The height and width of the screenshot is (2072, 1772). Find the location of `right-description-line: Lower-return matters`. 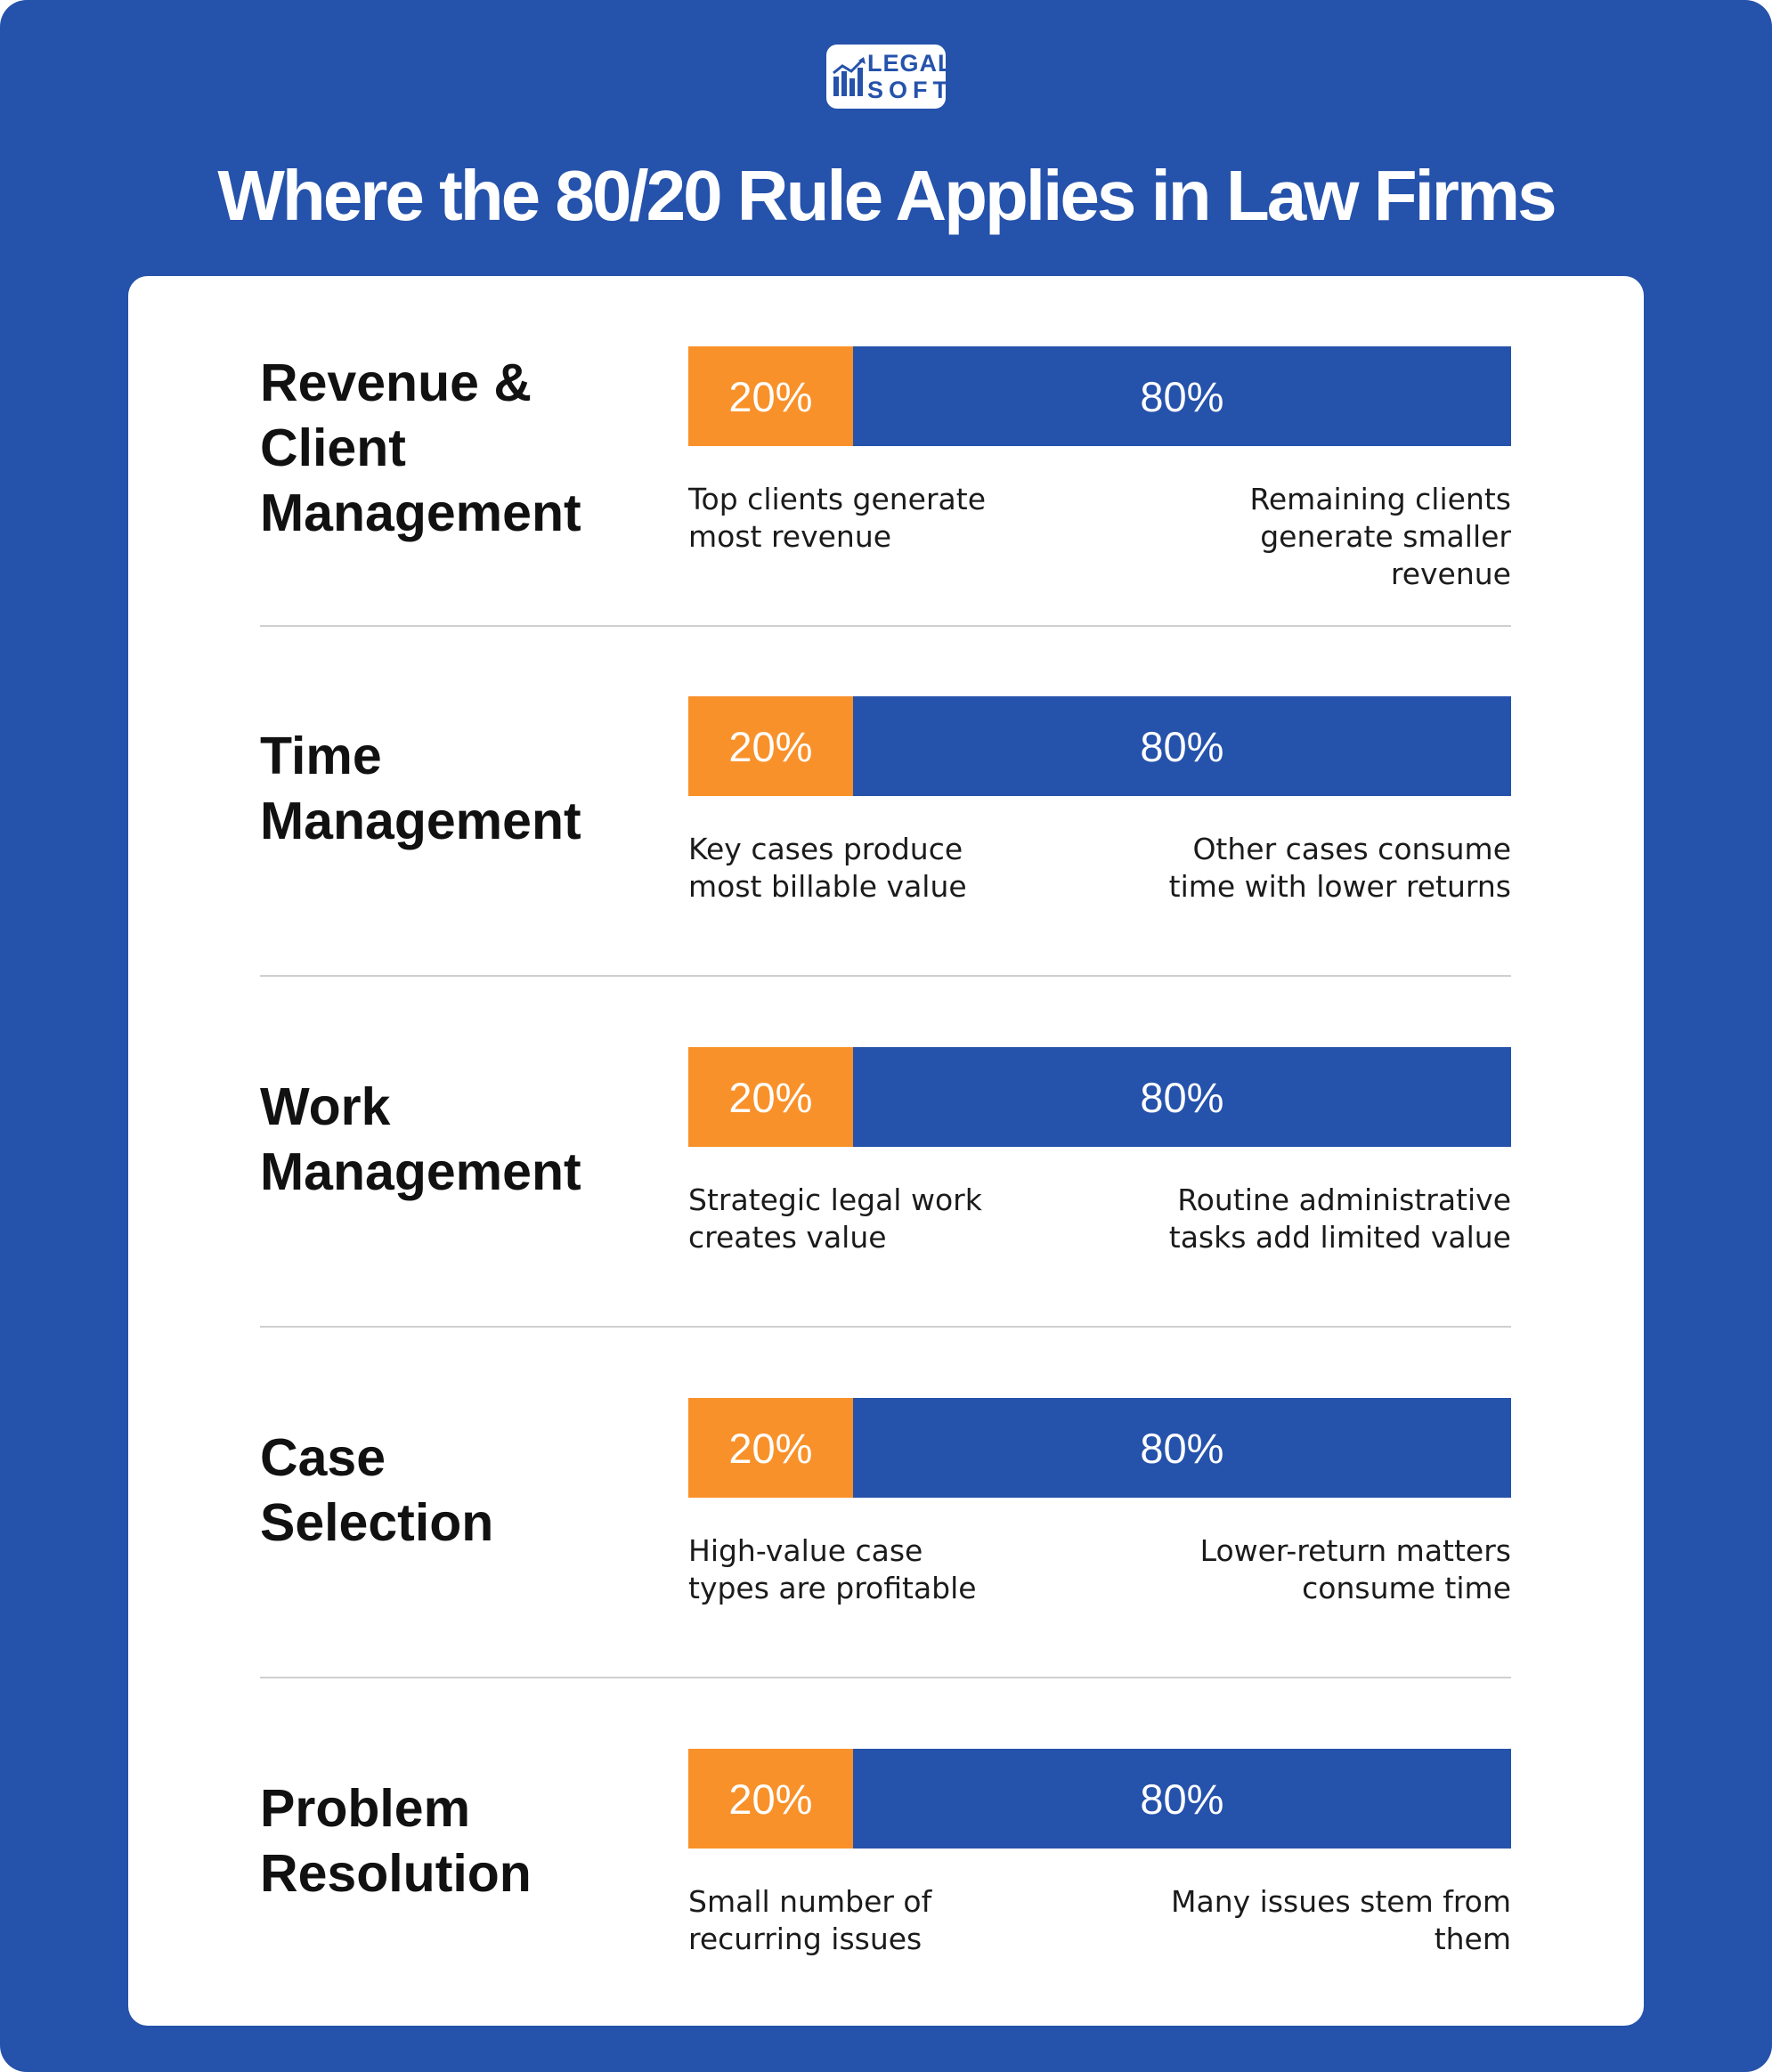

right-description-line: Lower-return matters is located at coordinates (1355, 1550).